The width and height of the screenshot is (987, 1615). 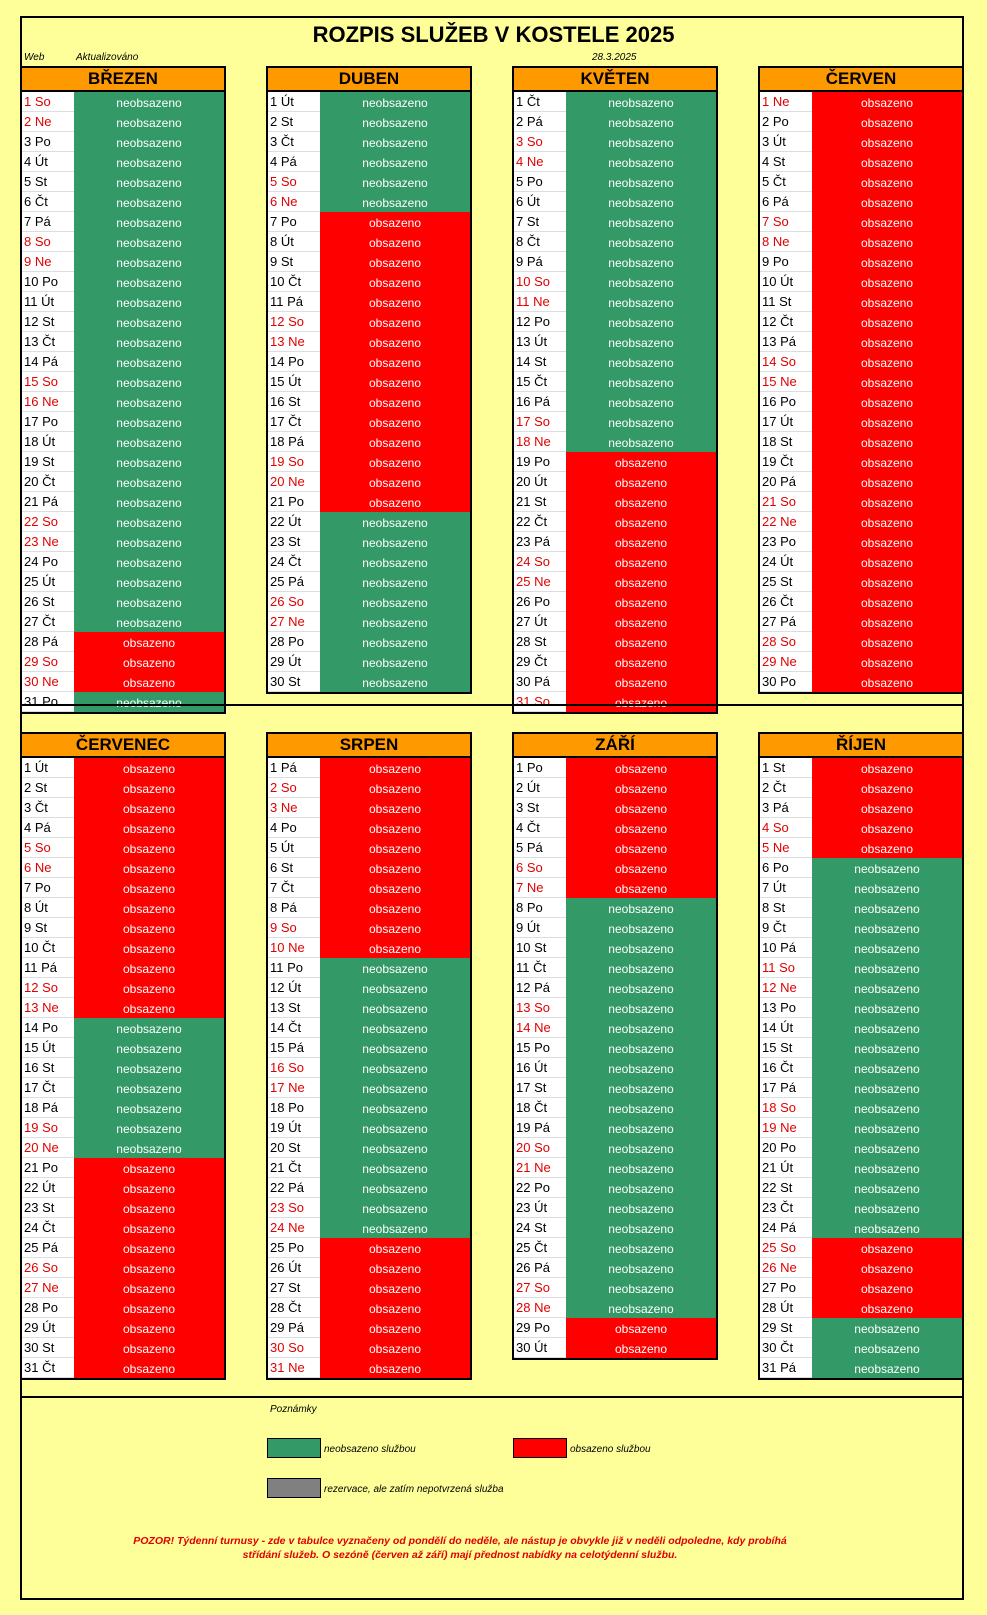 What do you see at coordinates (369, 1108) in the screenshot?
I see `day-row: 18 Po neobsazeno` at bounding box center [369, 1108].